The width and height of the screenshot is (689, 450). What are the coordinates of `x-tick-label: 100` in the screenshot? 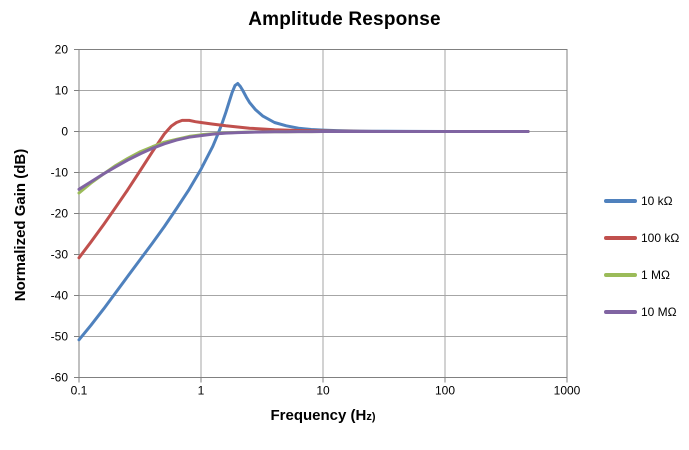 It's located at (445, 391).